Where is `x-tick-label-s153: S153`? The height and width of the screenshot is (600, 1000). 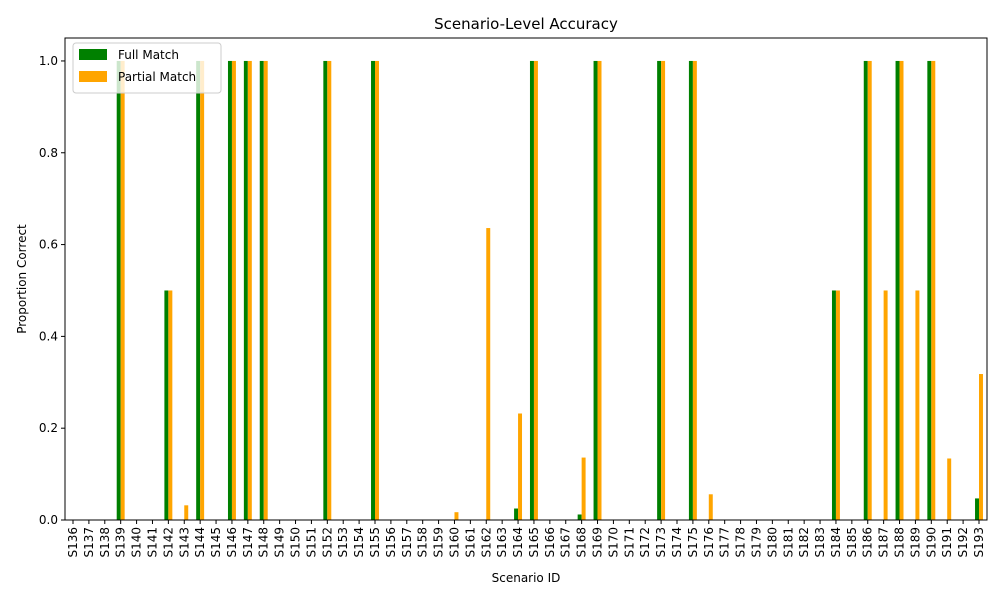
x-tick-label-s153: S153 is located at coordinates (343, 542).